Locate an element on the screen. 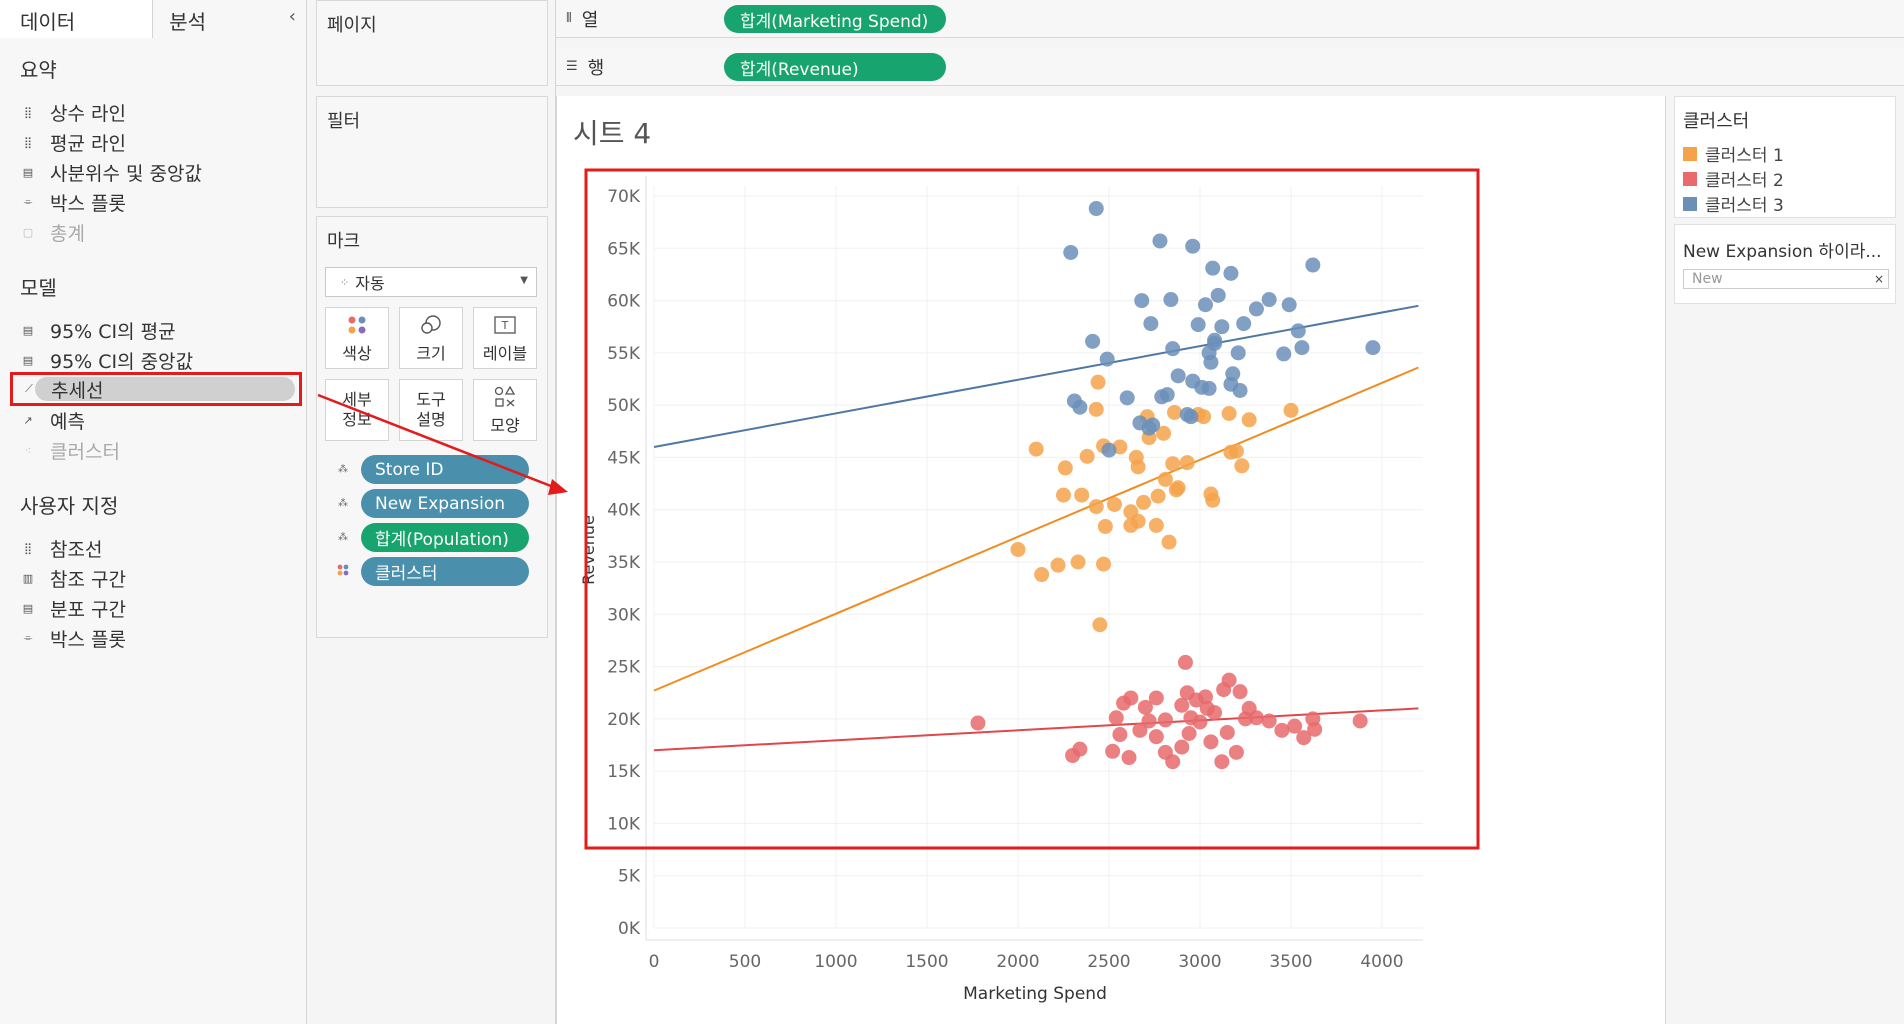 Image resolution: width=1904 pixels, height=1024 pixels. legend-title: 클러스터 is located at coordinates (1716, 121).